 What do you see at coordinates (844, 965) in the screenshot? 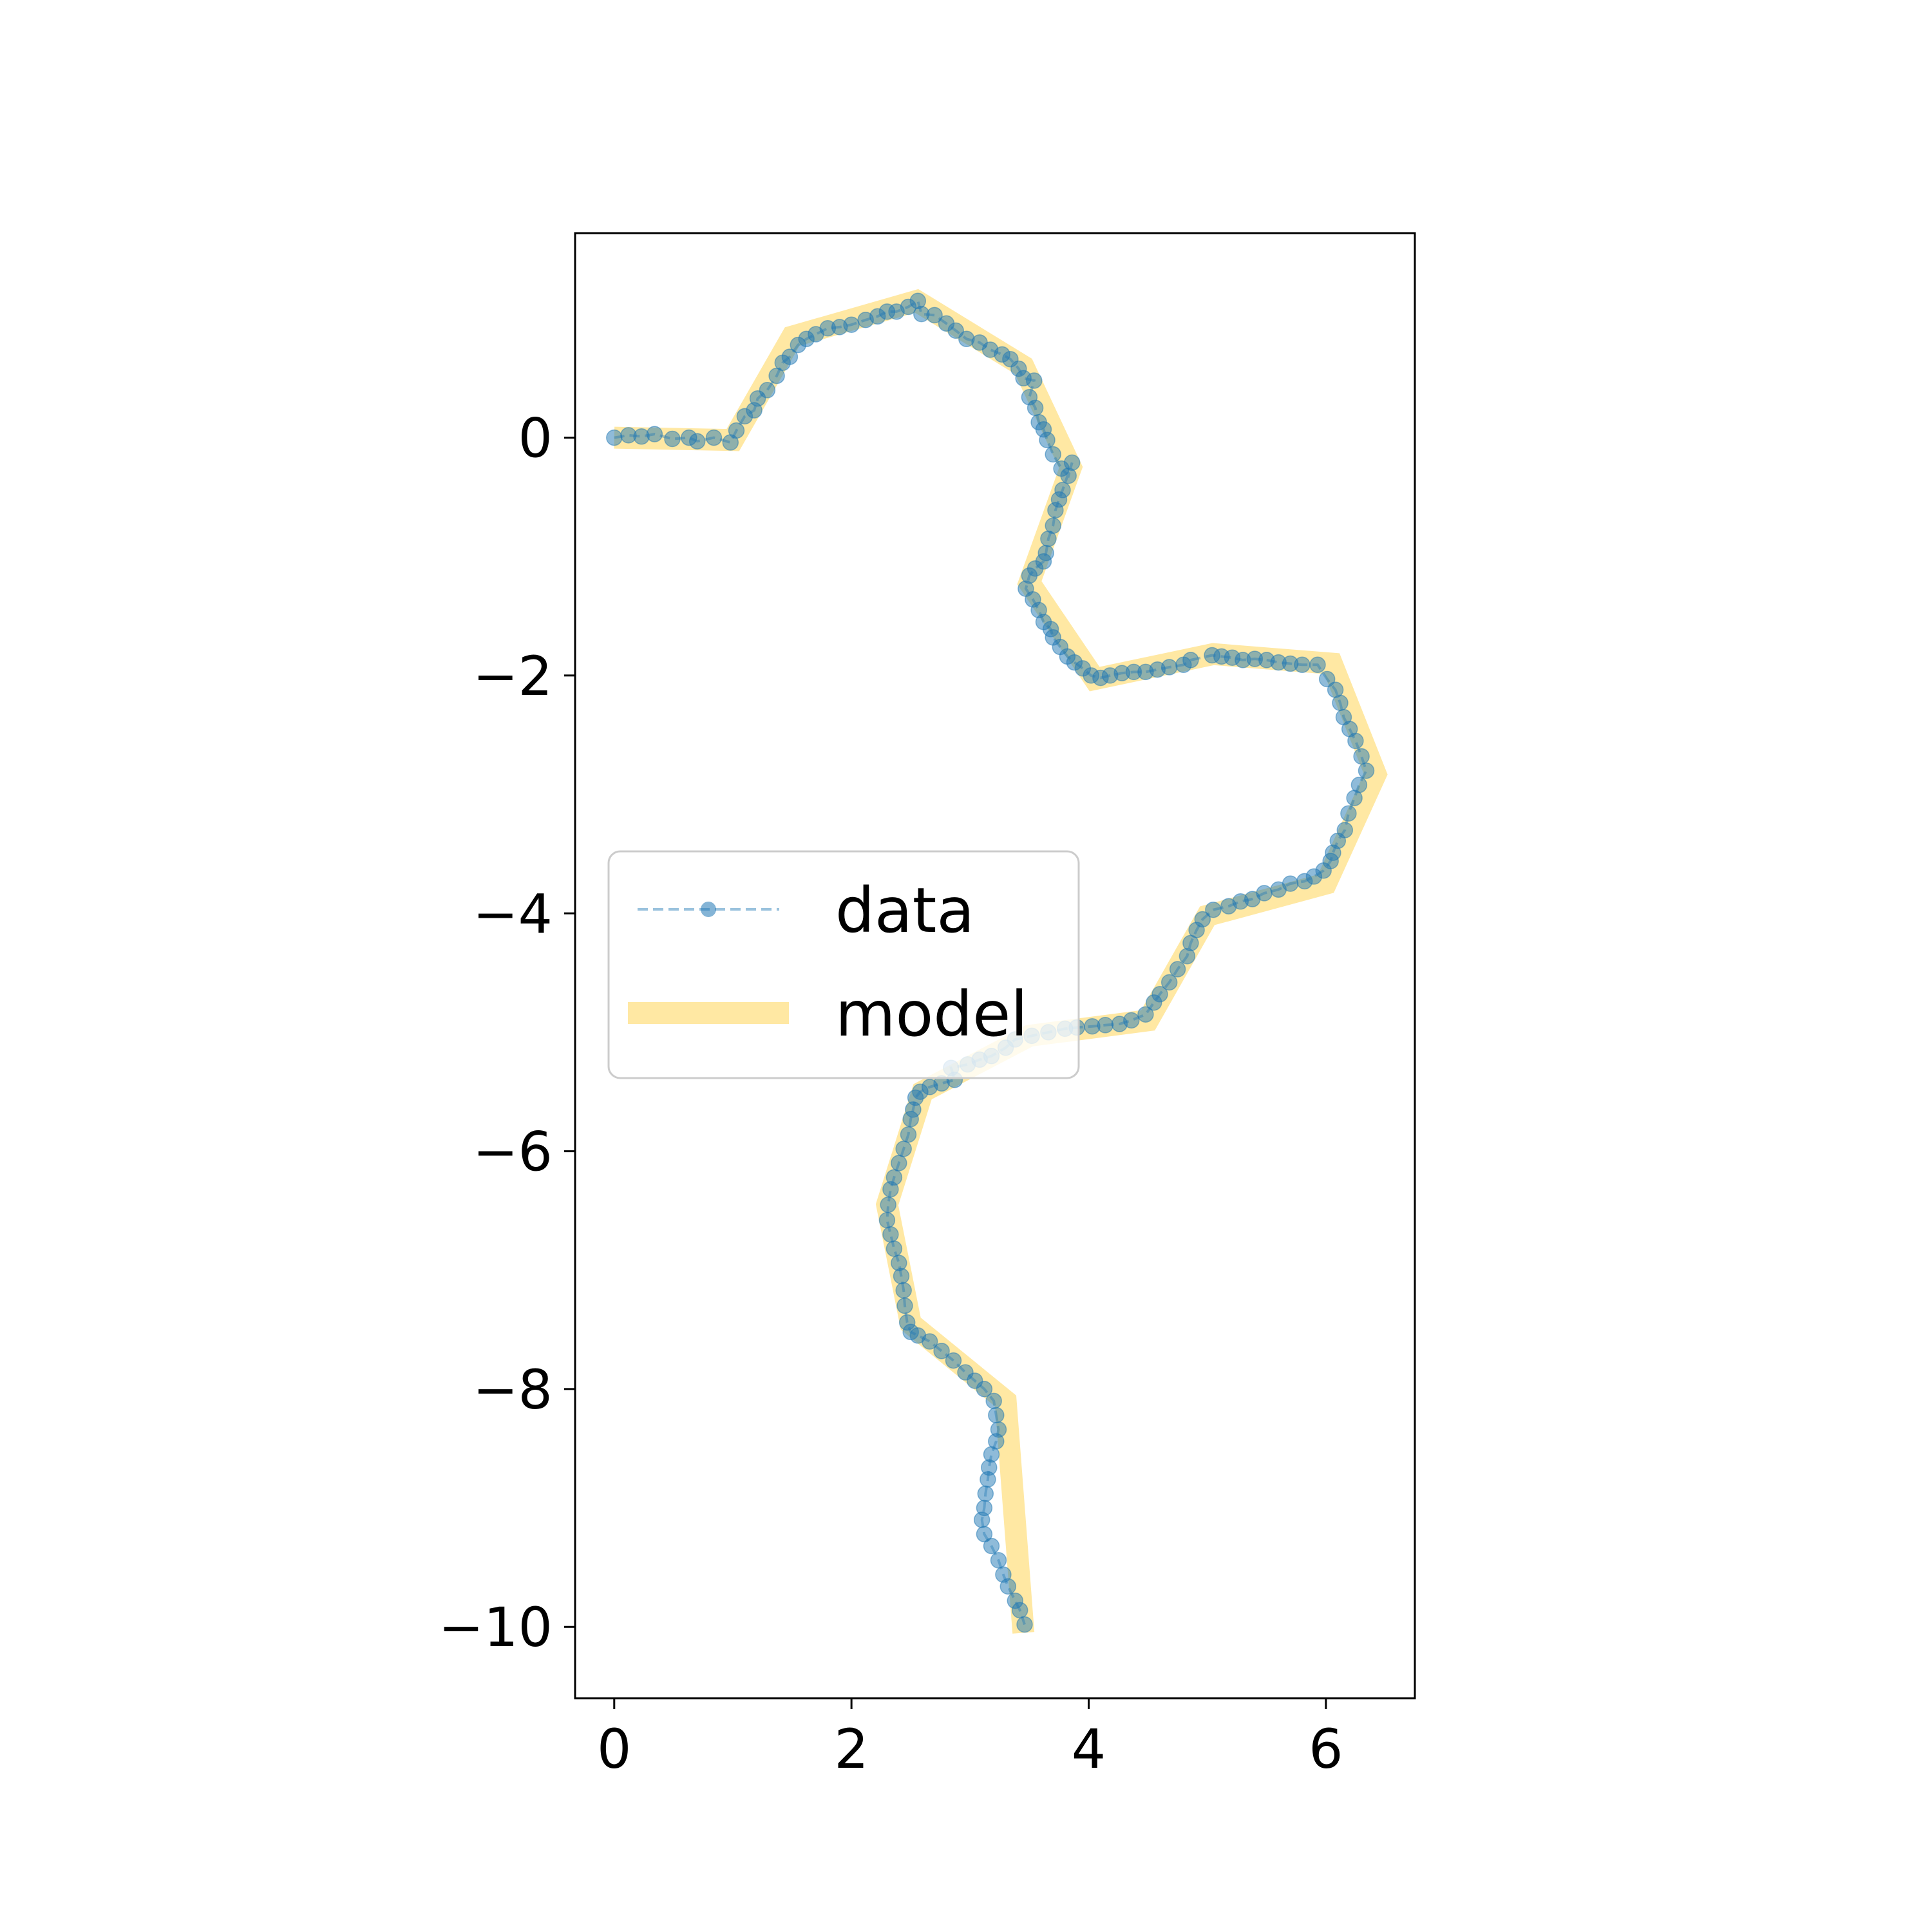
I see `legend: data model` at bounding box center [844, 965].